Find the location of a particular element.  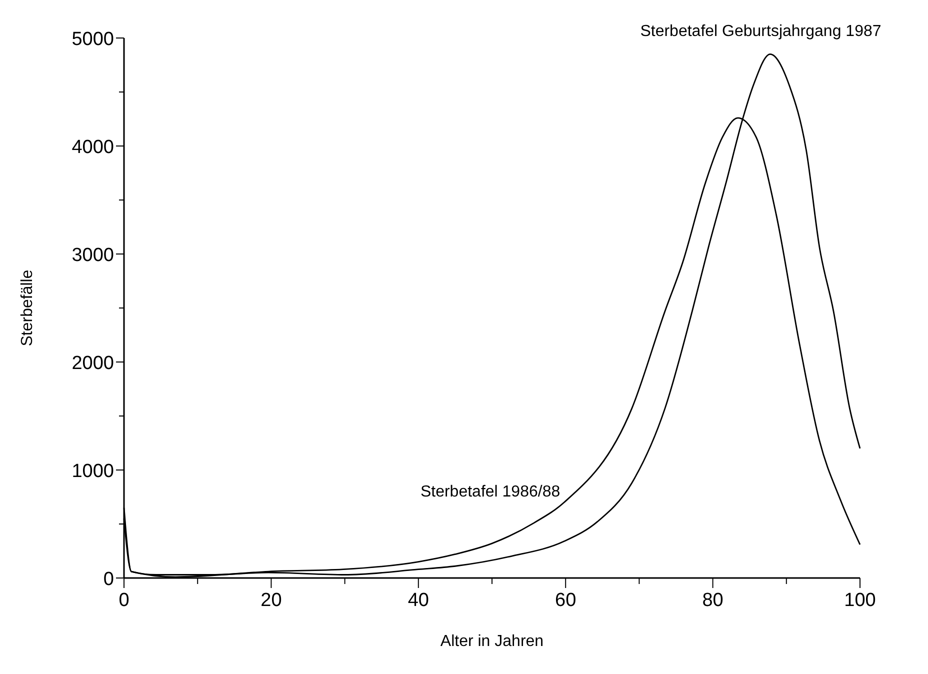

x-tick-label: 80 is located at coordinates (713, 600).